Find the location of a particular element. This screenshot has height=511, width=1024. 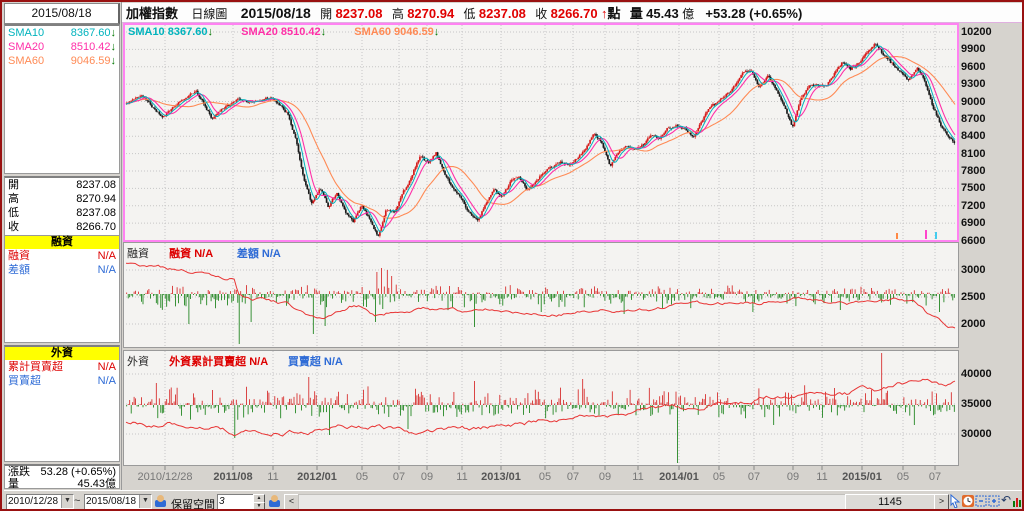

y-axis-label: 9300 is located at coordinates (973, 84).